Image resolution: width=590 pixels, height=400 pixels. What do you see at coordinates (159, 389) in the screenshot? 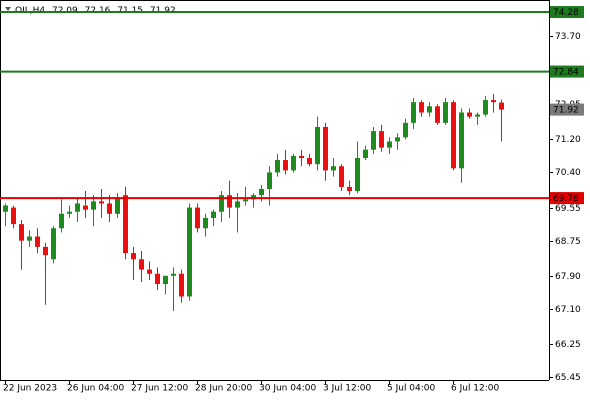
I see `x-tick-label: 27 Jun 12:00` at bounding box center [159, 389].